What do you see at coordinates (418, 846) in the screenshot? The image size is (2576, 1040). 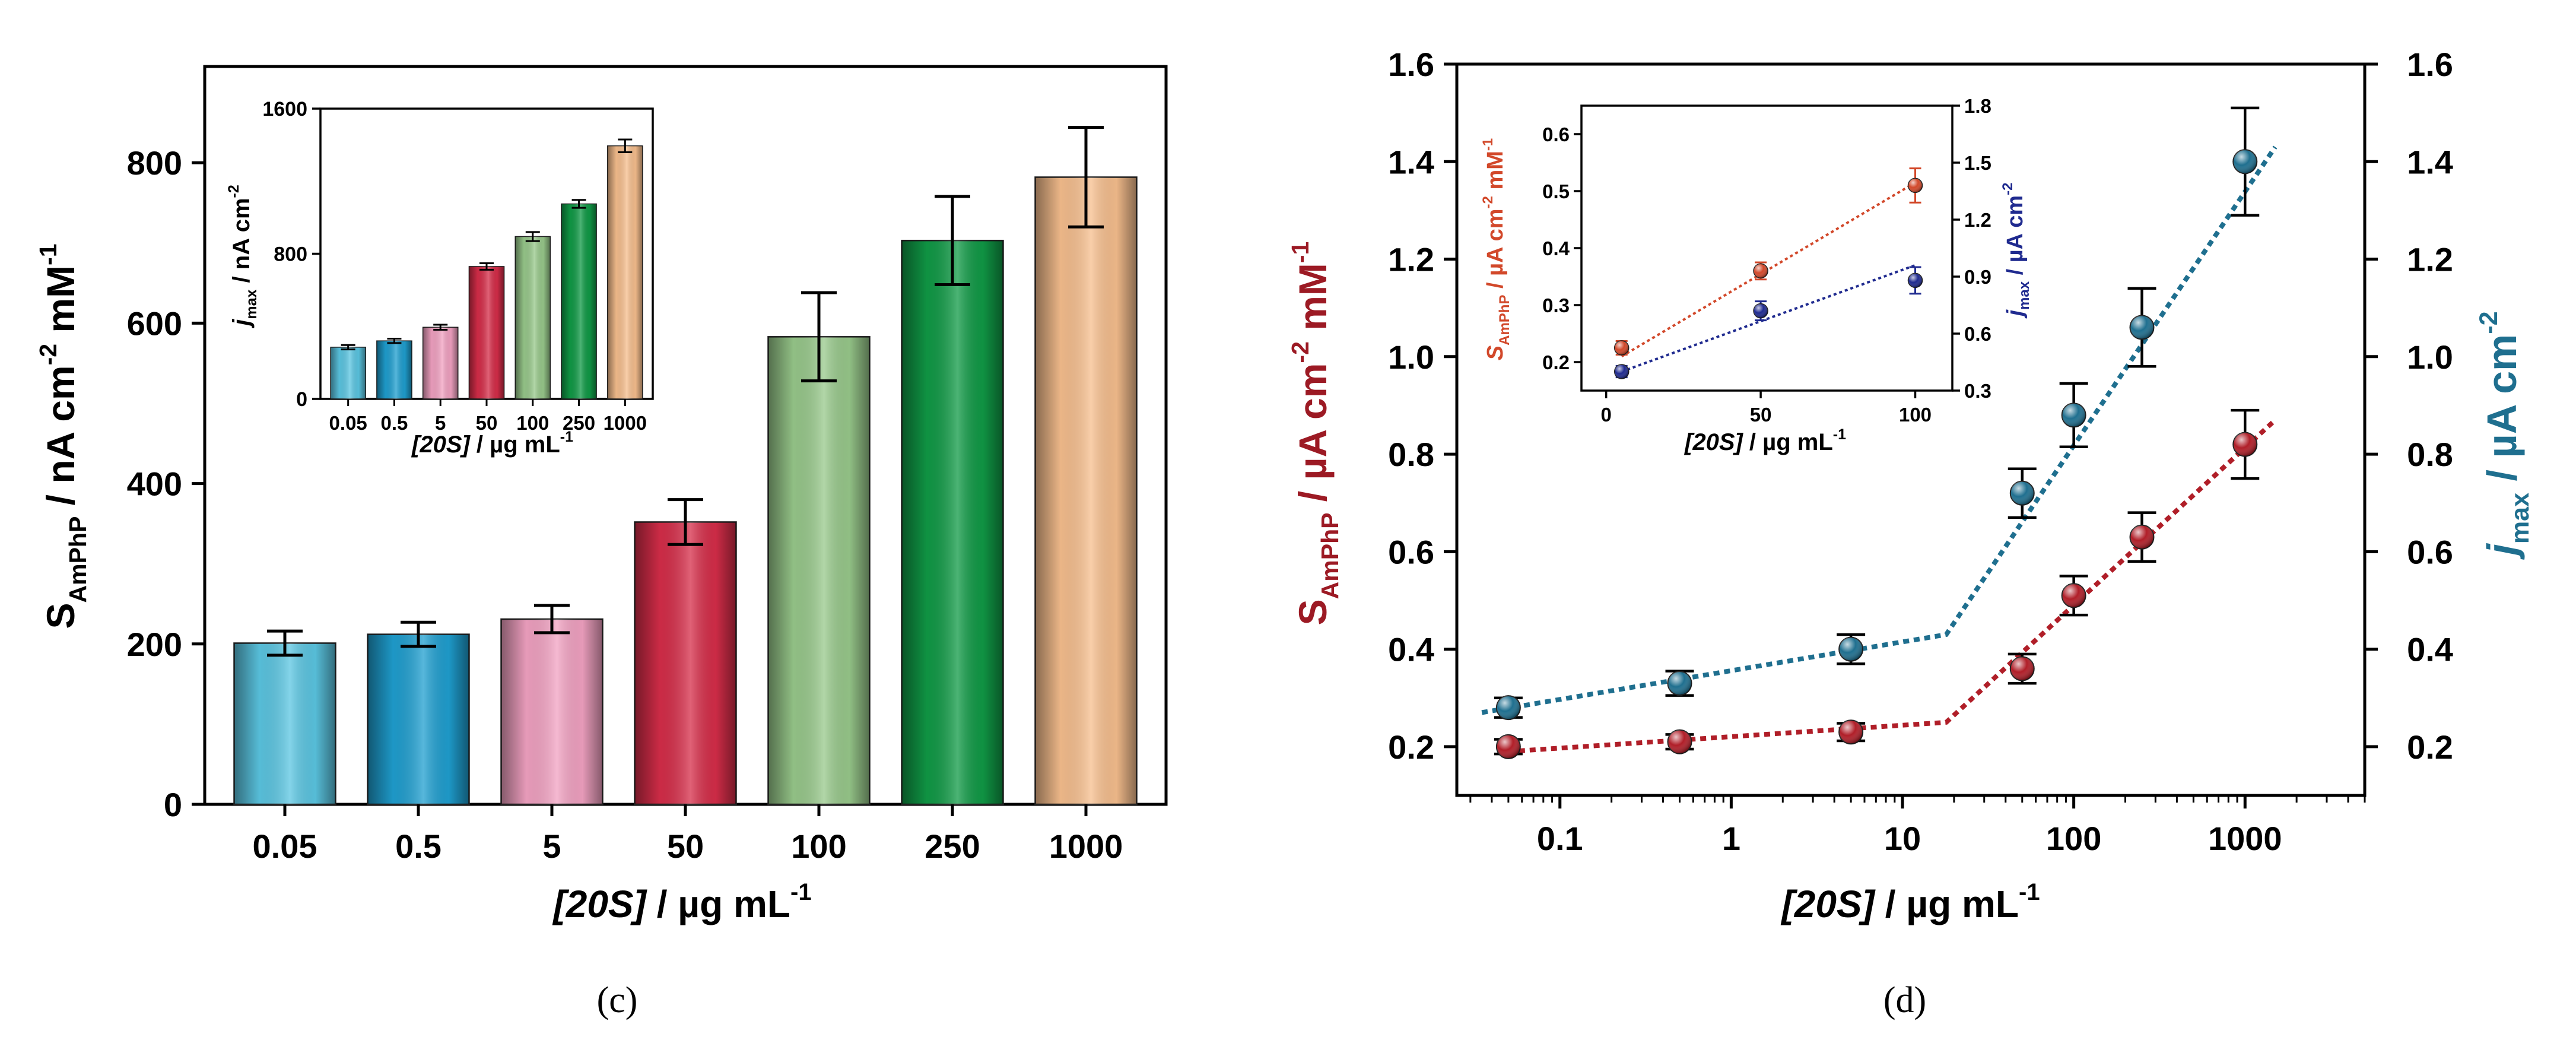 I see `c-main-xtick-label: 0.5` at bounding box center [418, 846].